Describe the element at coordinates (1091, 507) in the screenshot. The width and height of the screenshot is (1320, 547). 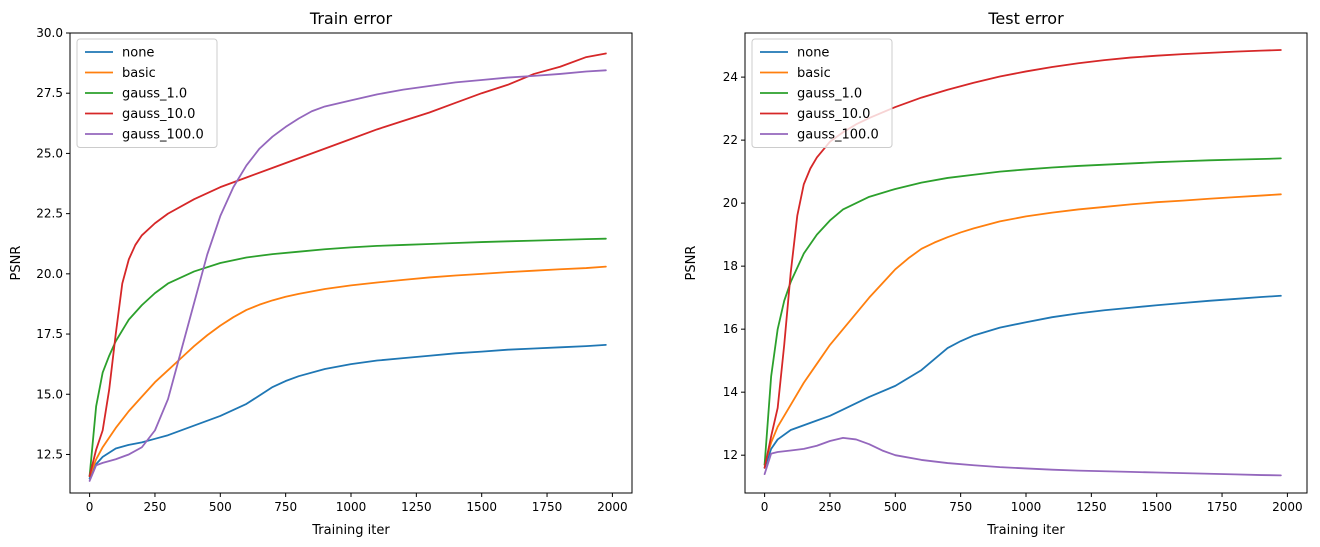
I see `test-xtick-label: 1250` at that location.